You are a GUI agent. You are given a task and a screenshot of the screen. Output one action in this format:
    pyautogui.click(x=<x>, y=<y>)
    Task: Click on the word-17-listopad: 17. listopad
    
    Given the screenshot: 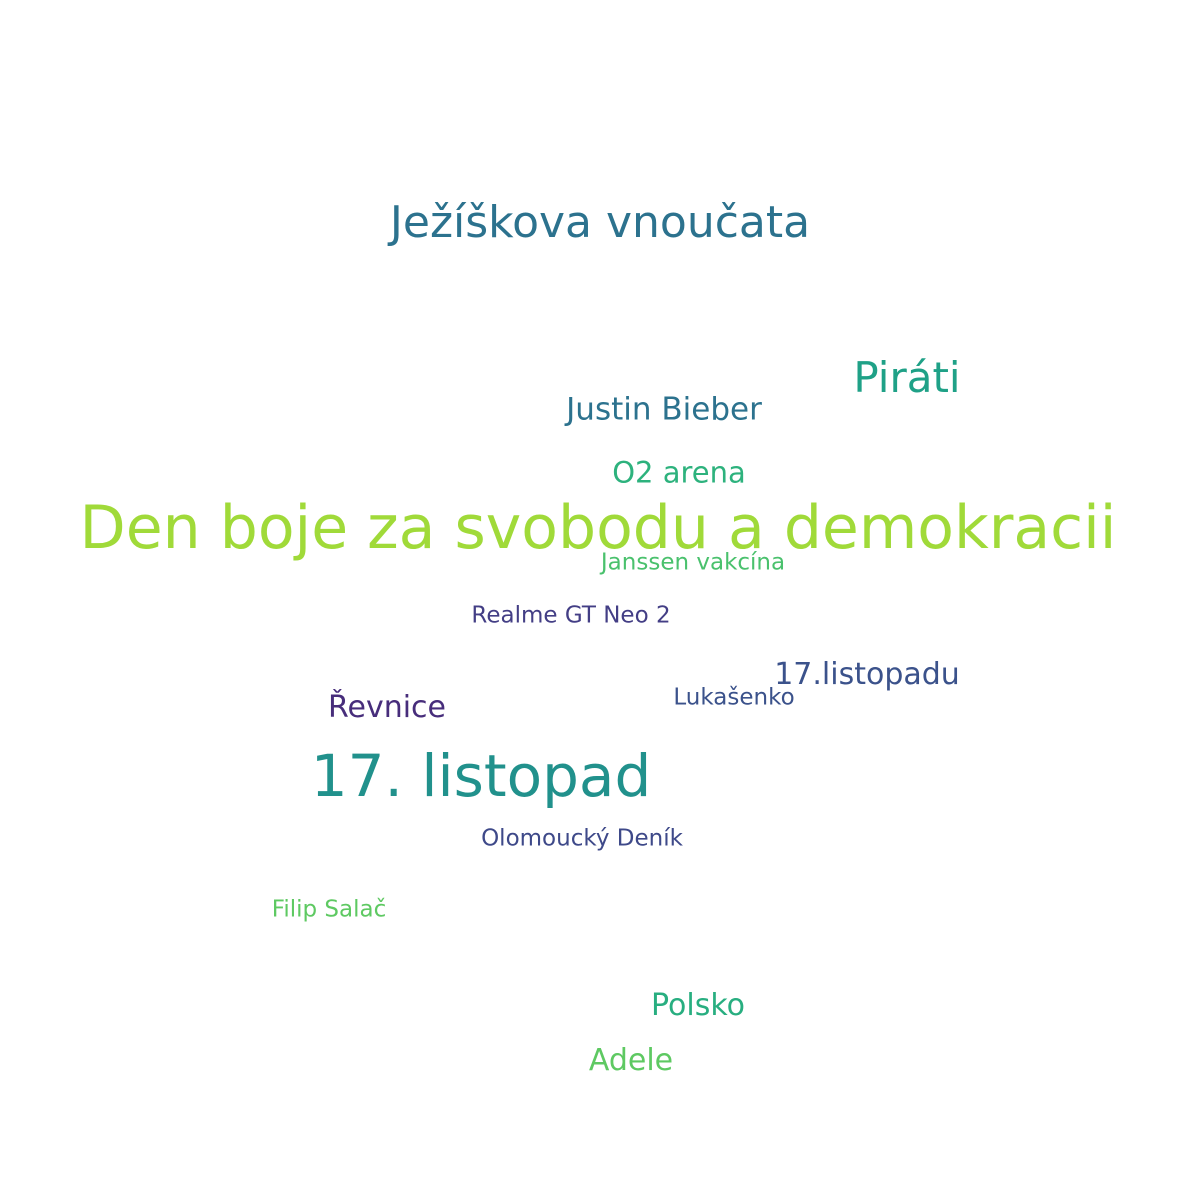 What is the action you would take?
    pyautogui.click(x=481, y=776)
    